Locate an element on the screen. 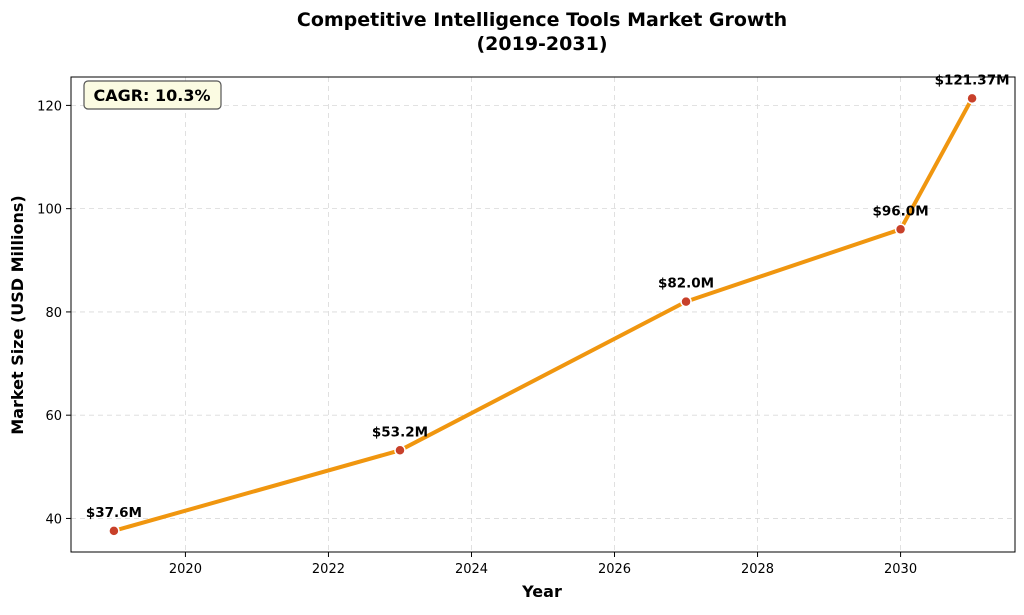 The width and height of the screenshot is (1024, 615). data-label: $121.37M is located at coordinates (972, 80).